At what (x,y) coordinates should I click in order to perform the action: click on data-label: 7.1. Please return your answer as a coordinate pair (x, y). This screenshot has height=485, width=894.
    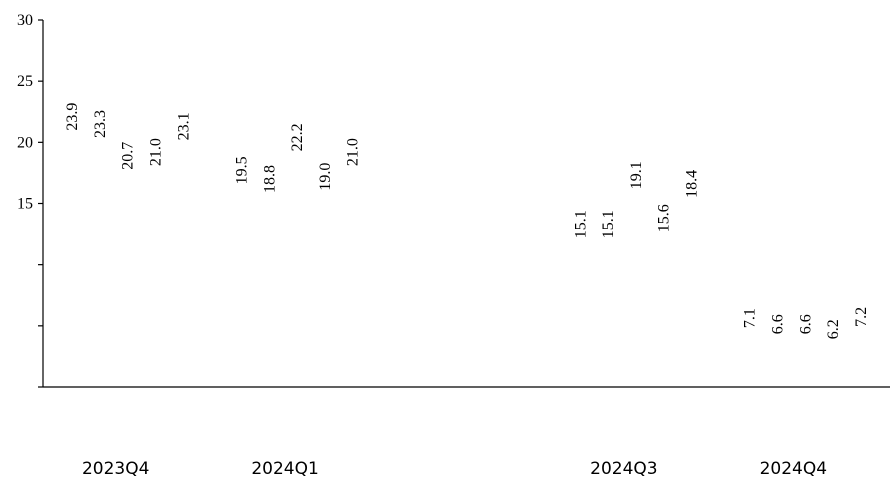
    Looking at the image, I should click on (750, 318).